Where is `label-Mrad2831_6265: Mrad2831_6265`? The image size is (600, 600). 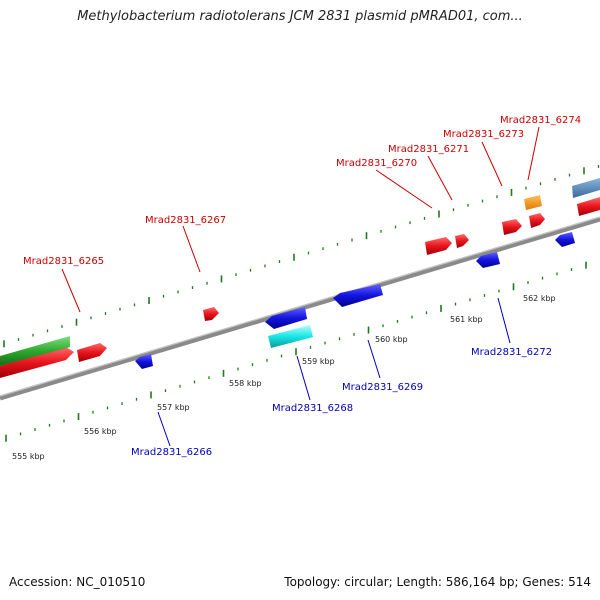 label-Mrad2831_6265: Mrad2831_6265 is located at coordinates (63, 261).